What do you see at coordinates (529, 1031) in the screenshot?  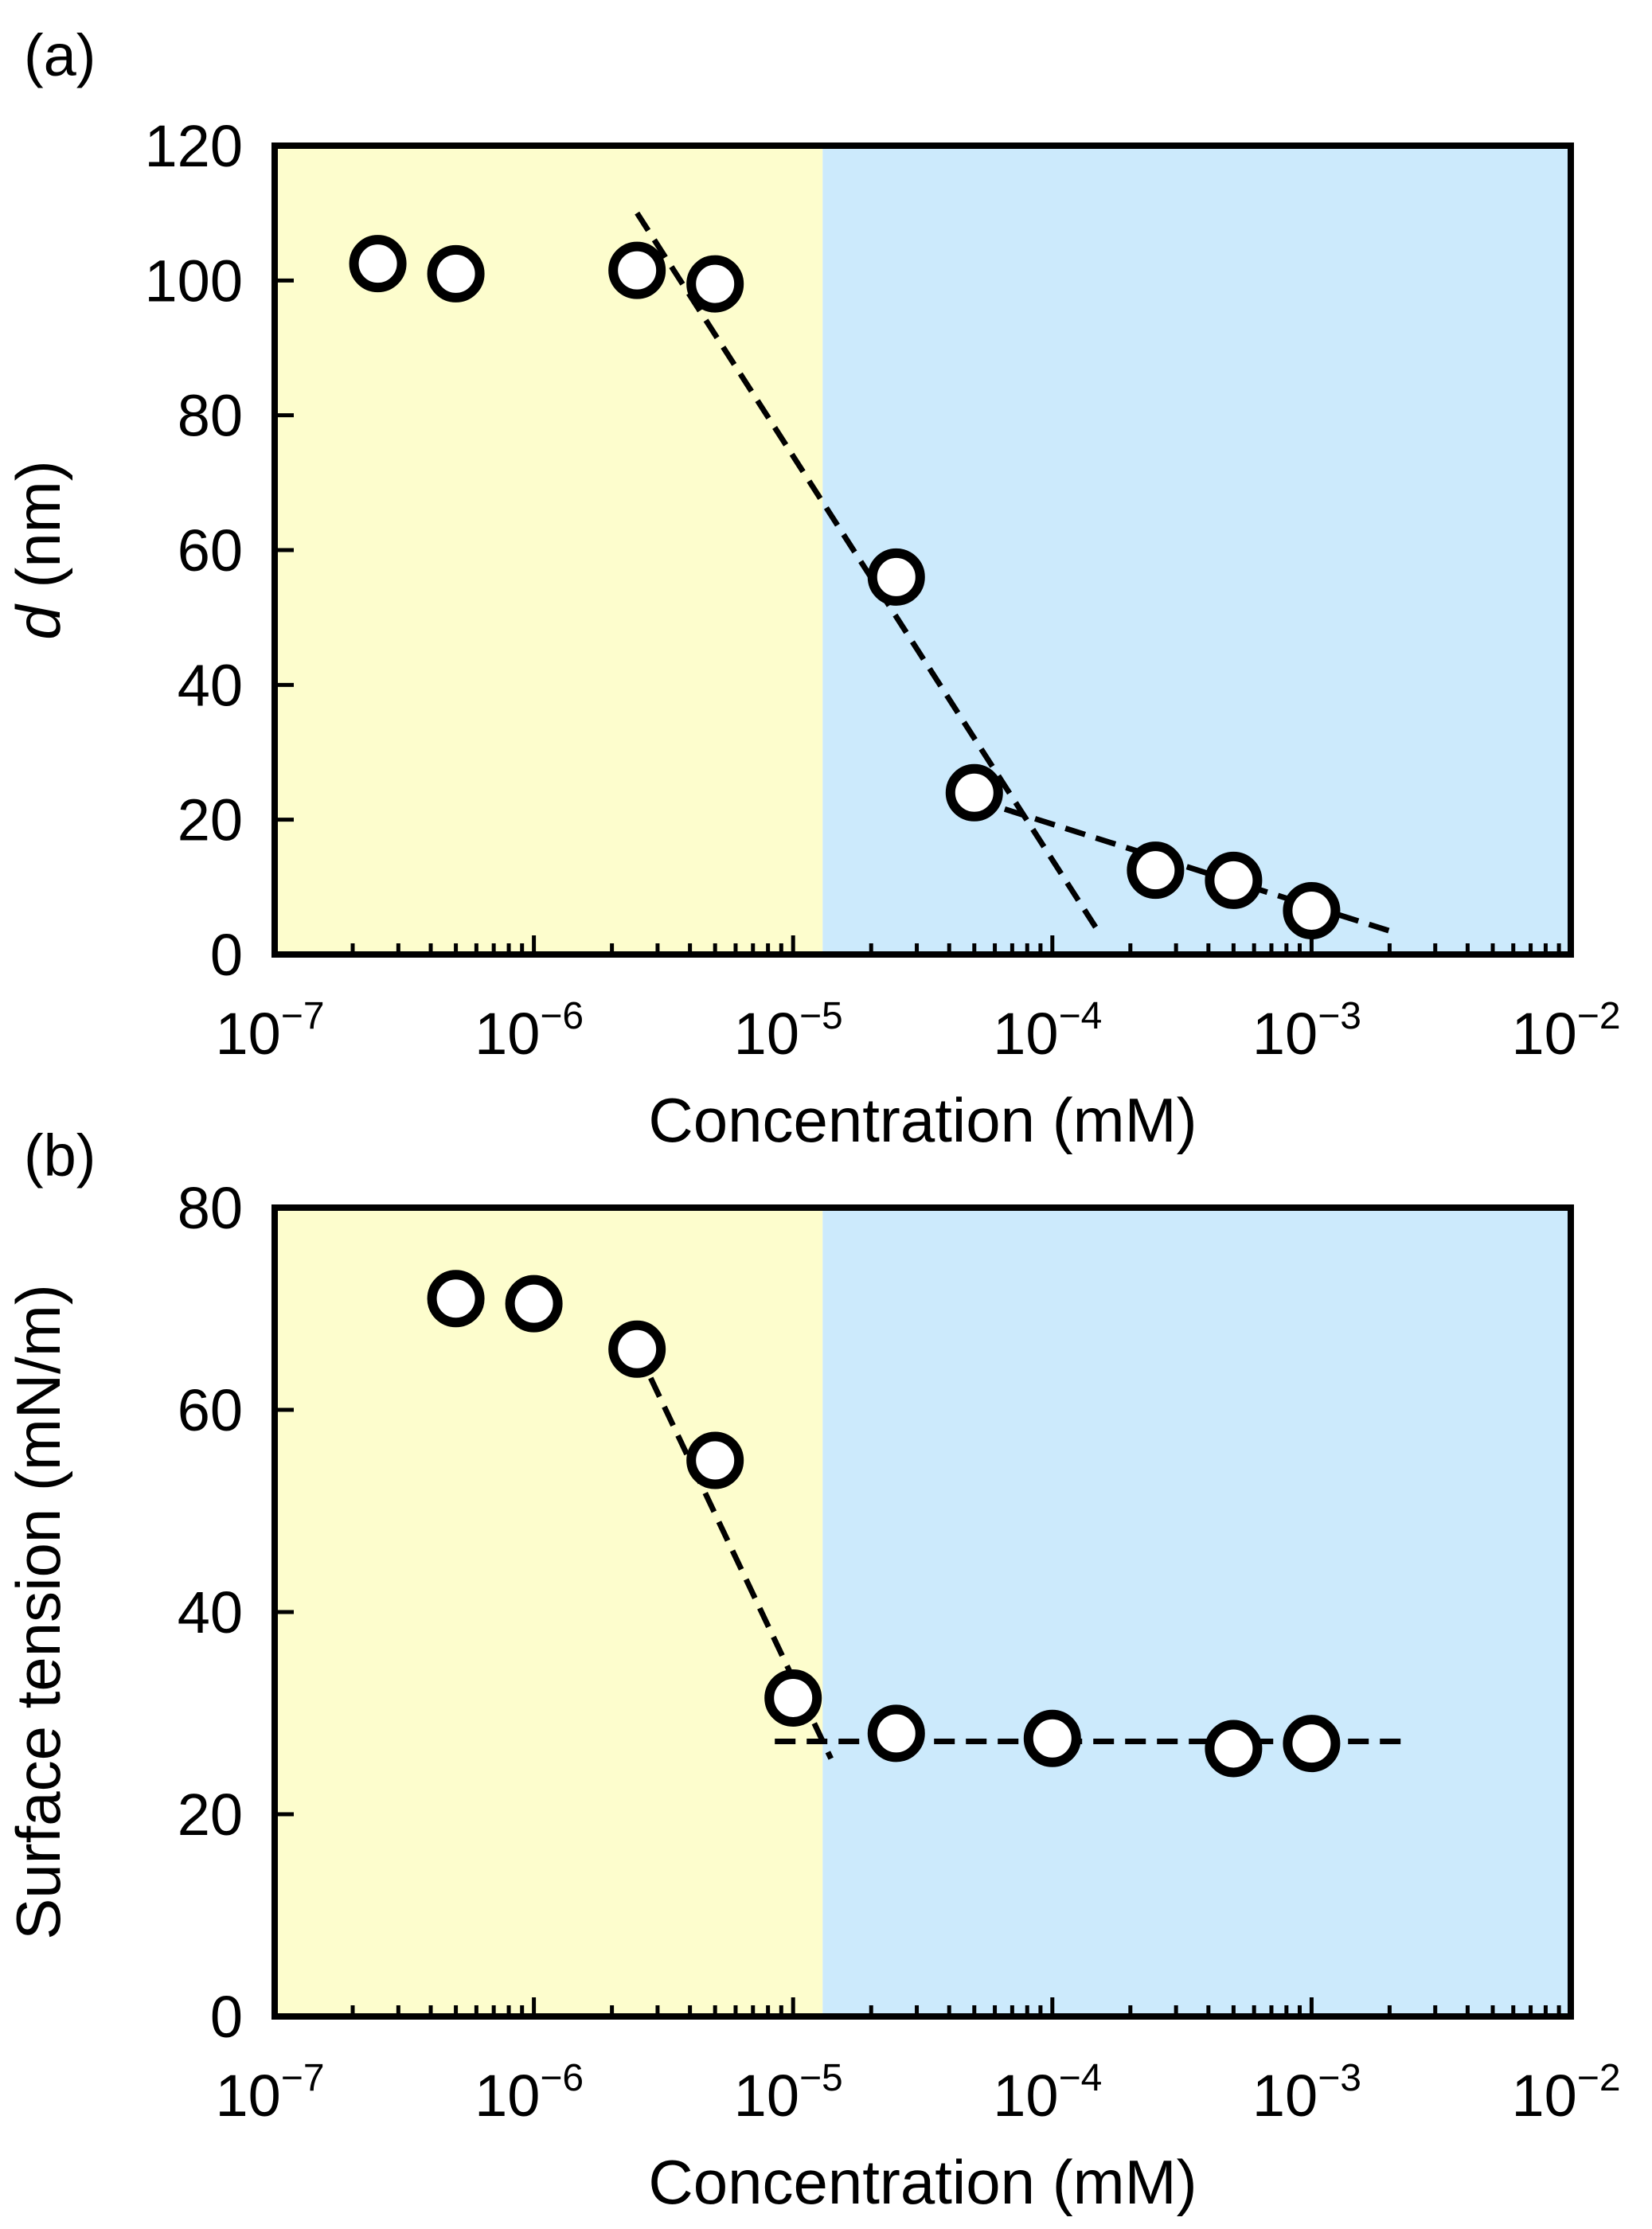 I see `panel-a-x-tick-label: 10⁻⁶` at bounding box center [529, 1031].